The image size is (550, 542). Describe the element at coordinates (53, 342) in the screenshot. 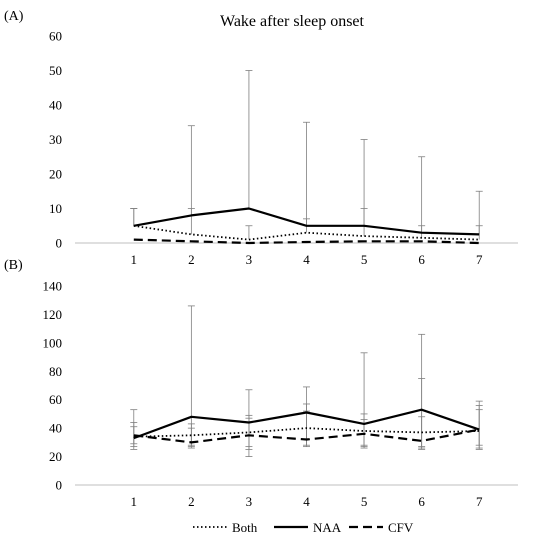

I see `y-tick-label: 100` at that location.